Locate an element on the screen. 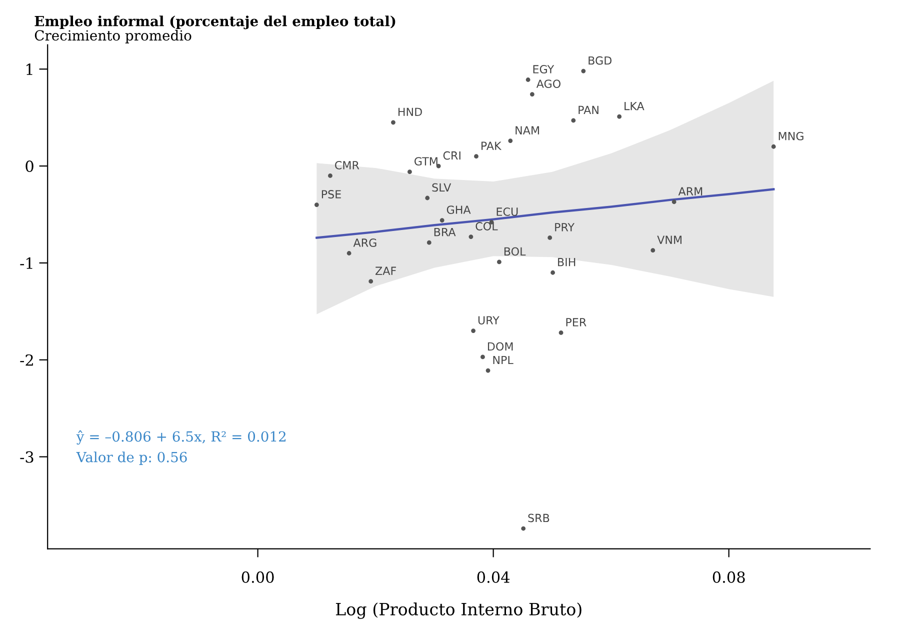 This screenshot has width=898, height=623. x-tick-label: 0.08 is located at coordinates (728, 577).